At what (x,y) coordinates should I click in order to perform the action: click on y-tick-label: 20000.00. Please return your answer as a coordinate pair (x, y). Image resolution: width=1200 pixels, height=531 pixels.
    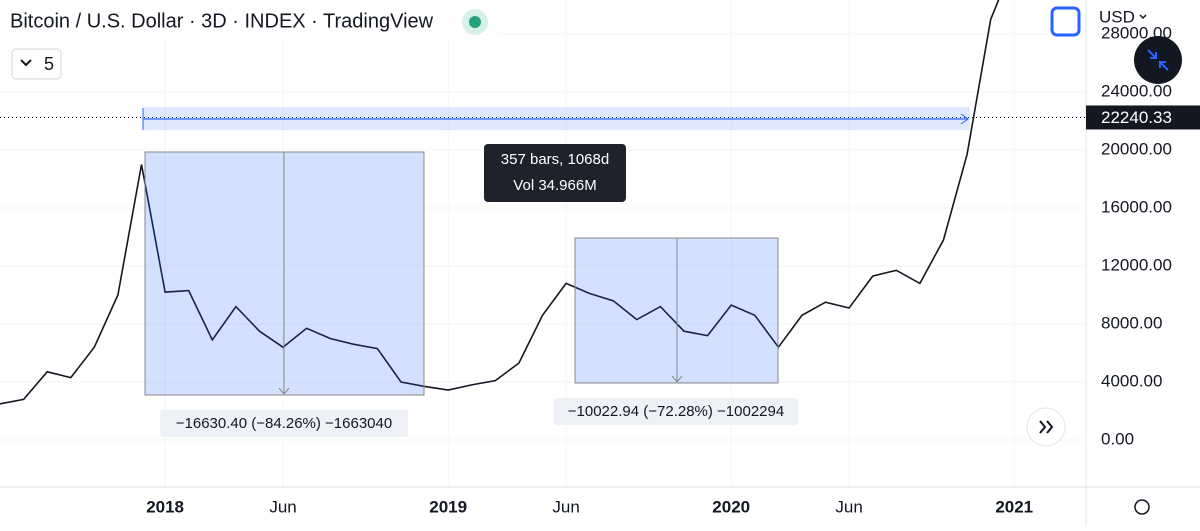
    Looking at the image, I should click on (1136, 148).